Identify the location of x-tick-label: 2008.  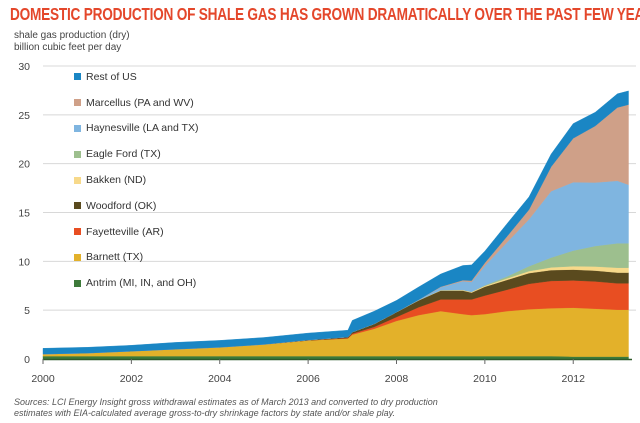
(397, 379).